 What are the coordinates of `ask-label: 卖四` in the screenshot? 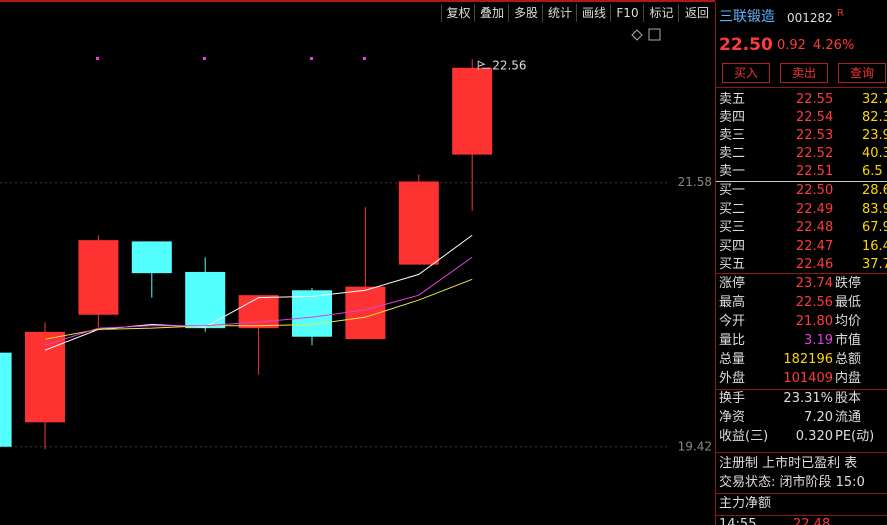 It's located at (732, 117).